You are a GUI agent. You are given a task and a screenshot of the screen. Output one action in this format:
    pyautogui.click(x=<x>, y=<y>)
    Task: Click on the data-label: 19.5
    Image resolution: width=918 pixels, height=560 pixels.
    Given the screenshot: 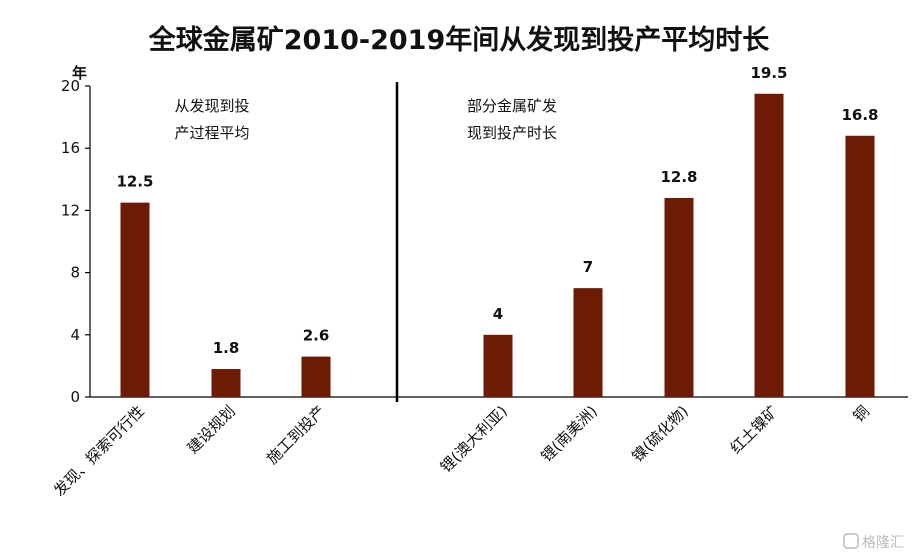 What is the action you would take?
    pyautogui.click(x=768, y=73)
    